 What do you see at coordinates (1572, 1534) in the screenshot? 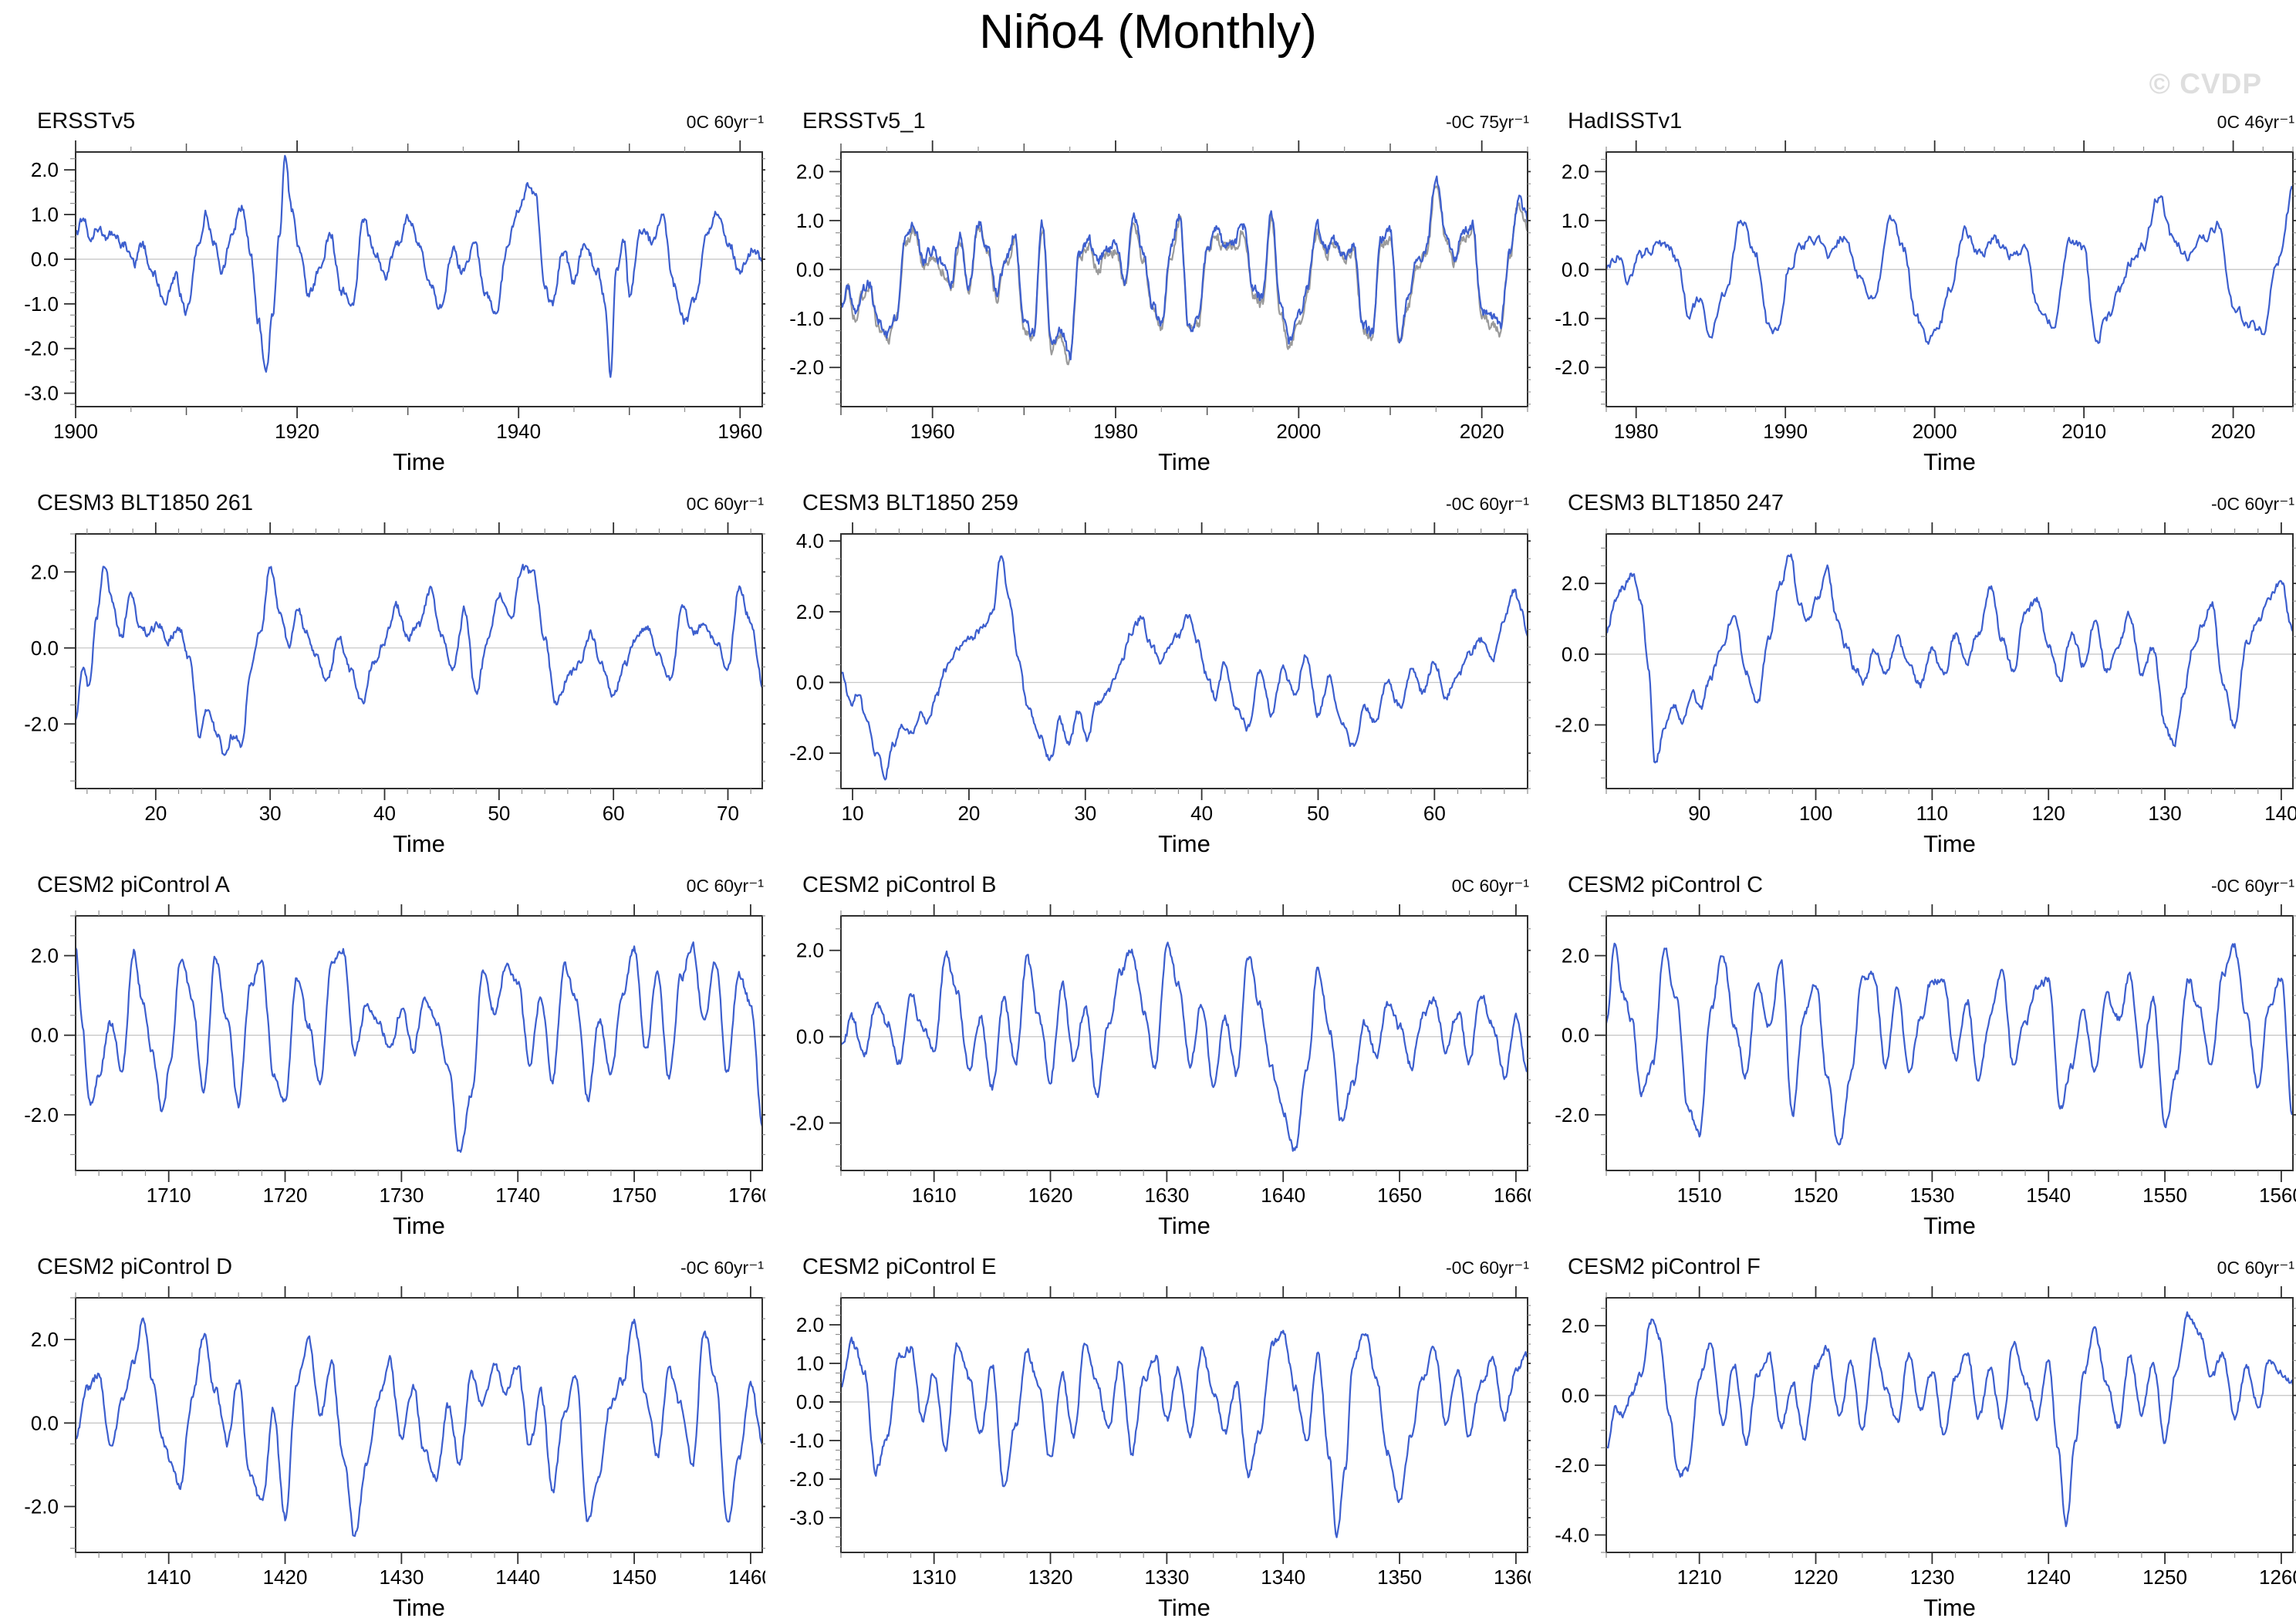
I see `y-tick-label: -4.0` at bounding box center [1572, 1534].